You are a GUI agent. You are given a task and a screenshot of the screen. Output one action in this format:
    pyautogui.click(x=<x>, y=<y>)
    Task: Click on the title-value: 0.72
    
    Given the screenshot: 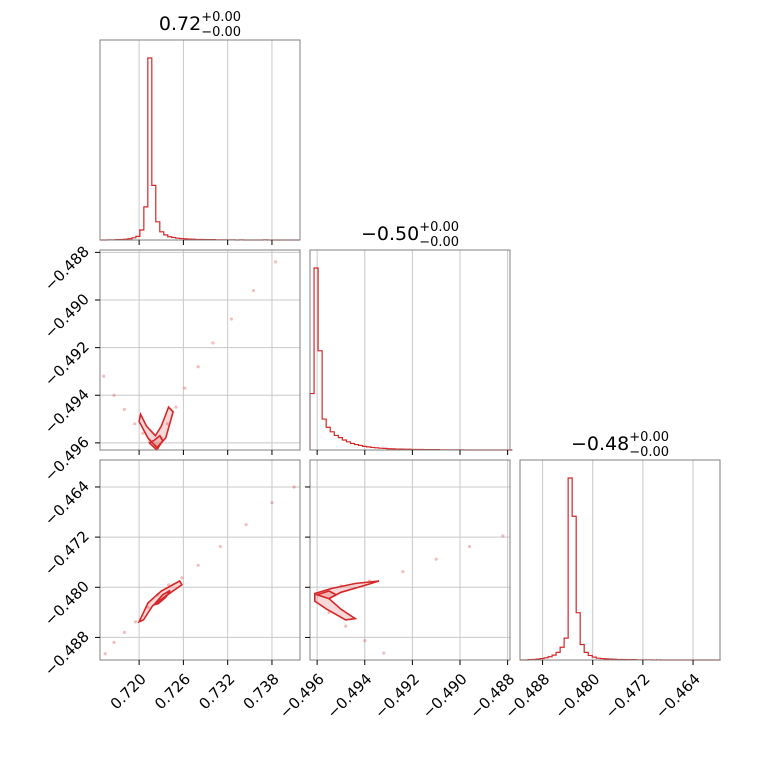 What is the action you would take?
    pyautogui.click(x=180, y=24)
    